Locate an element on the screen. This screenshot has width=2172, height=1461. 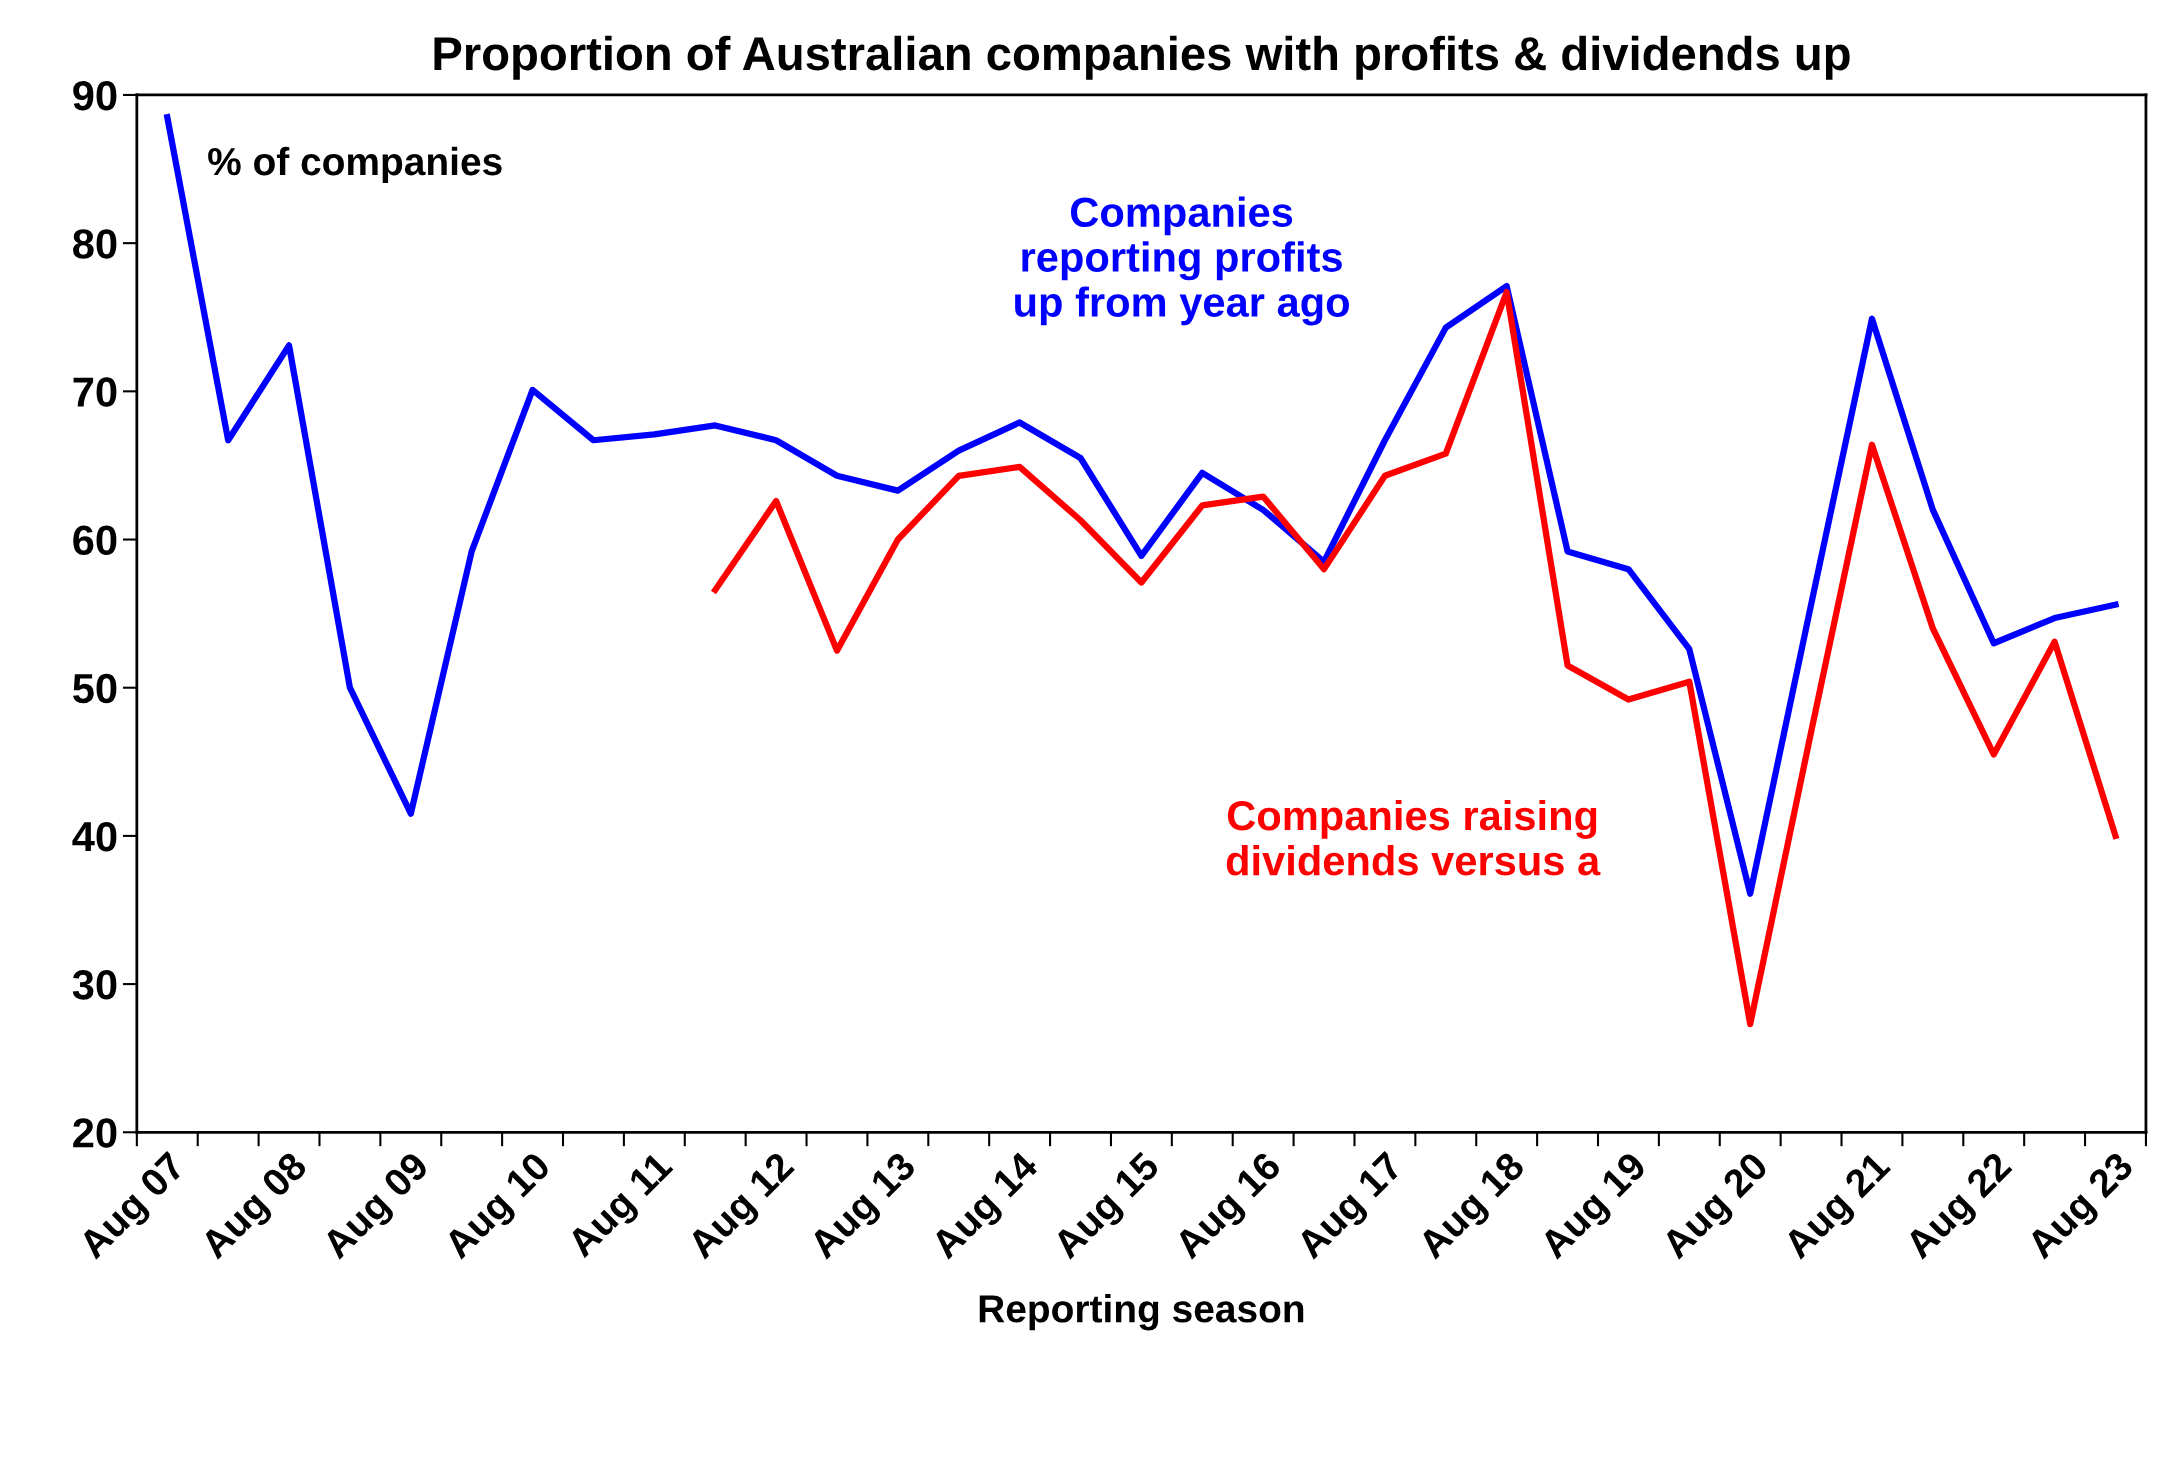
chart-title: Proportion of Australian companies with profits & dividends up is located at coordinates (1142, 57).